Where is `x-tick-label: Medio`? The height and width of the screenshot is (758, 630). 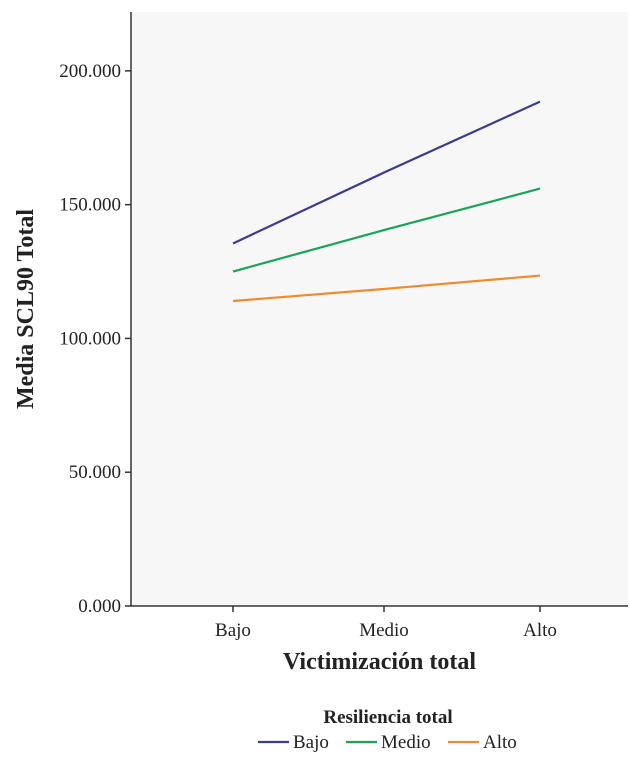 x-tick-label: Medio is located at coordinates (384, 630).